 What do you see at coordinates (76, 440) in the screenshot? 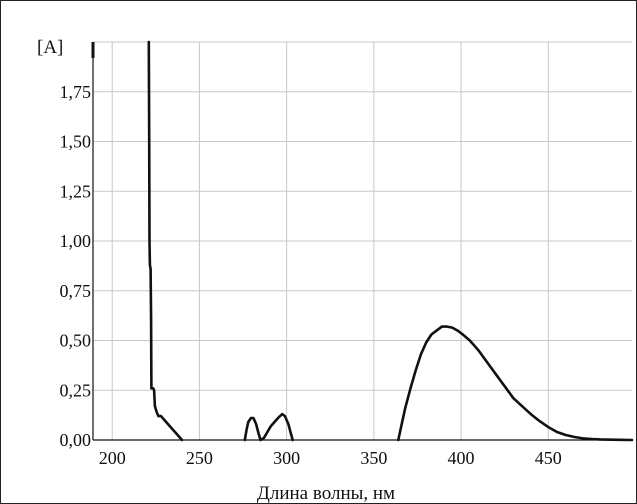
I see `y-tick-label: 0,00` at bounding box center [76, 440].